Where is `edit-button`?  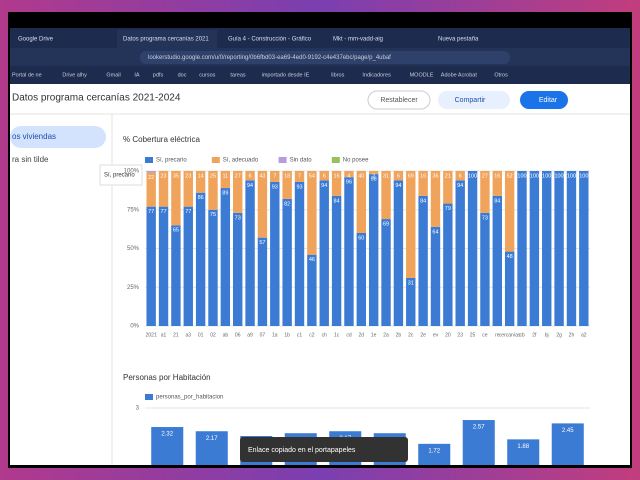 edit-button is located at coordinates (544, 100).